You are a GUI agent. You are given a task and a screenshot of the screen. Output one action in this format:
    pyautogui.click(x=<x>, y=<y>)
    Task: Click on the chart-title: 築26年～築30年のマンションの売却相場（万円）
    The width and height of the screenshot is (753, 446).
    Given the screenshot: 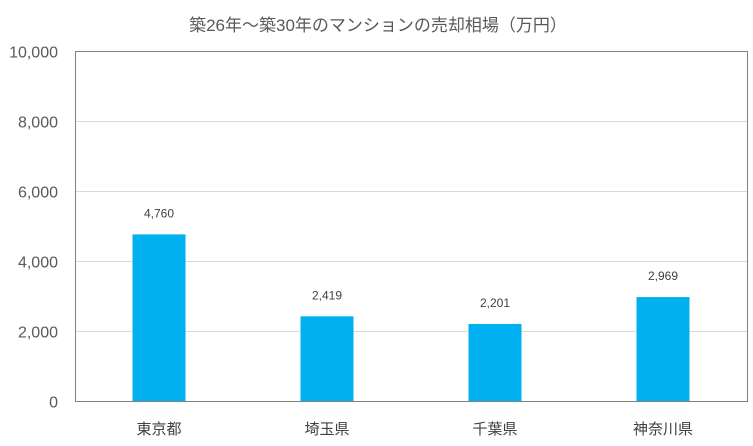 What is the action you would take?
    pyautogui.click(x=378, y=25)
    